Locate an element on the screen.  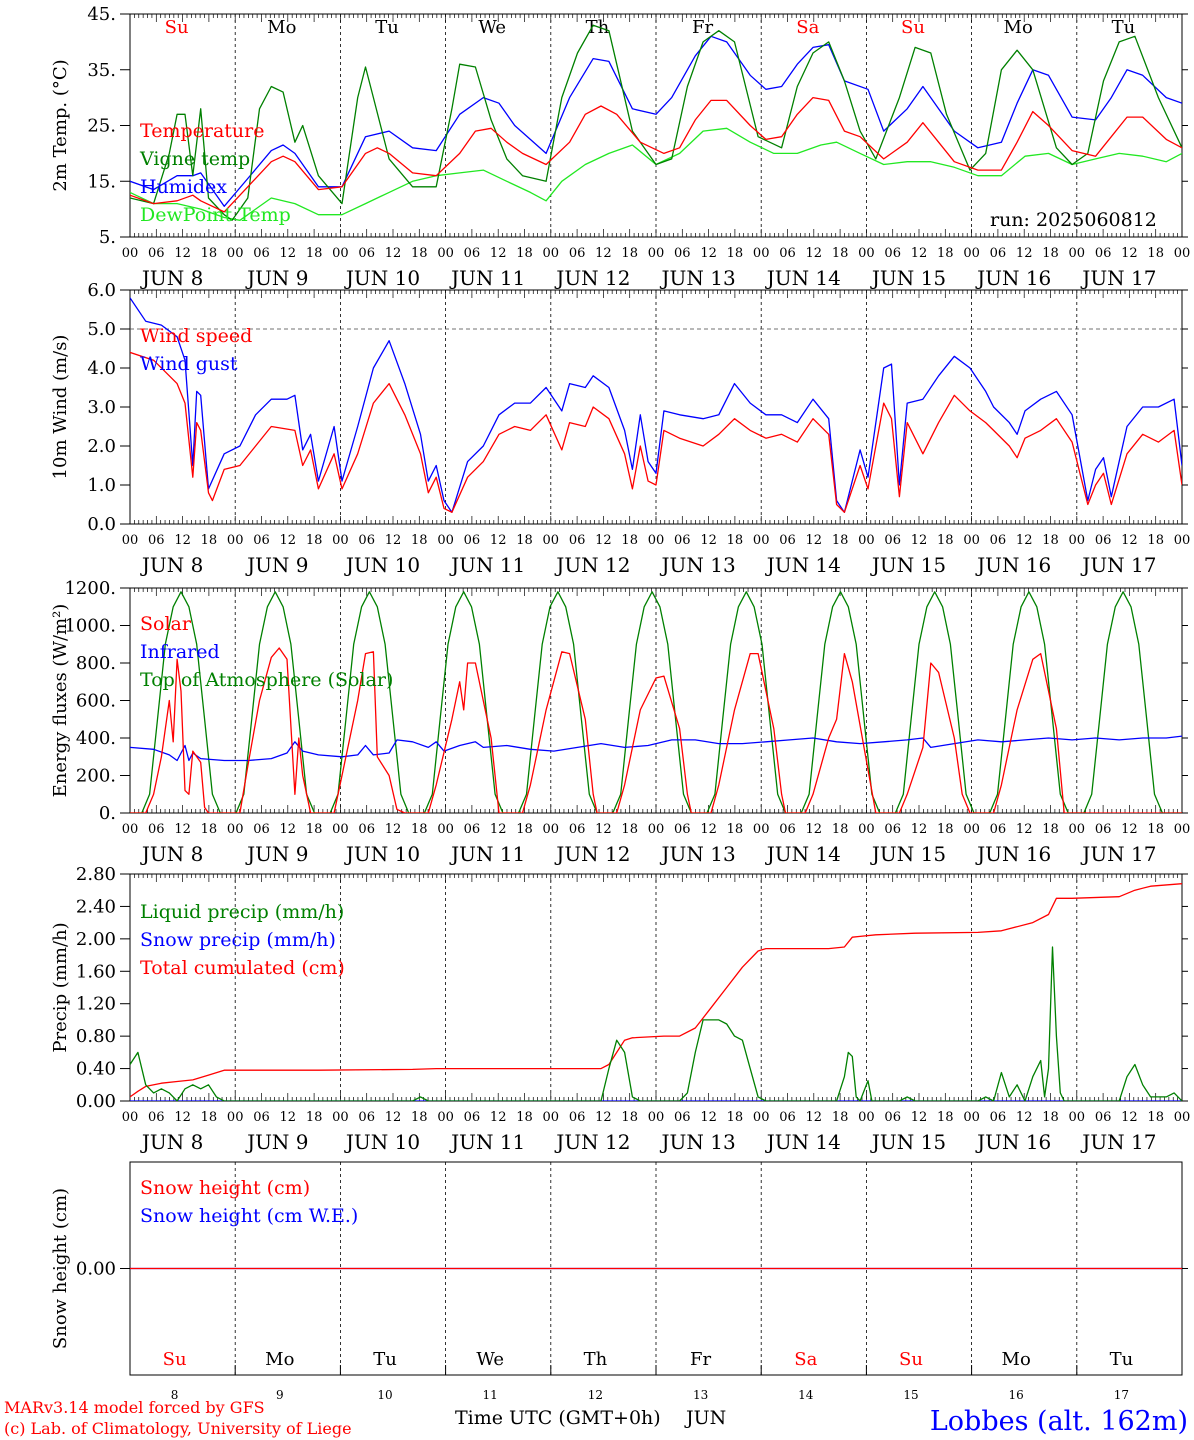
day-number-label: 14 is located at coordinates (806, 1395).